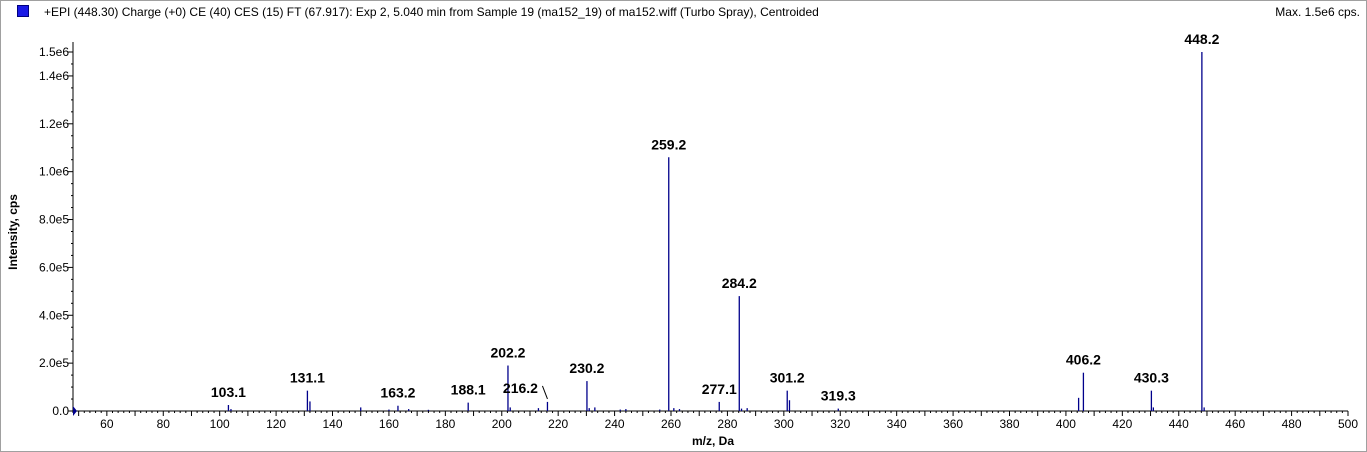  What do you see at coordinates (445, 424) in the screenshot?
I see `x-tick-label: 180` at bounding box center [445, 424].